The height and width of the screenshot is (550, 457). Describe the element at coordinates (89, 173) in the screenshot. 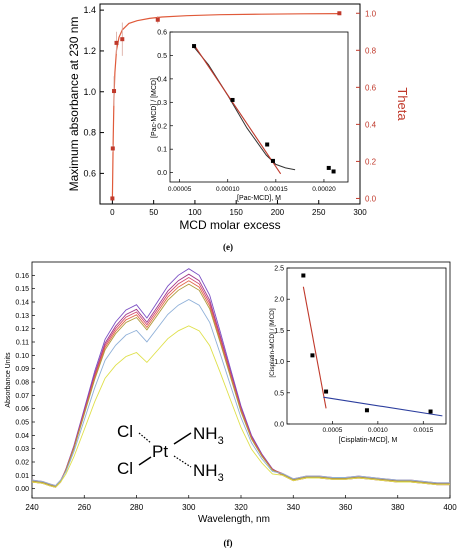

I see `y-tick-label: 0.6` at that location.